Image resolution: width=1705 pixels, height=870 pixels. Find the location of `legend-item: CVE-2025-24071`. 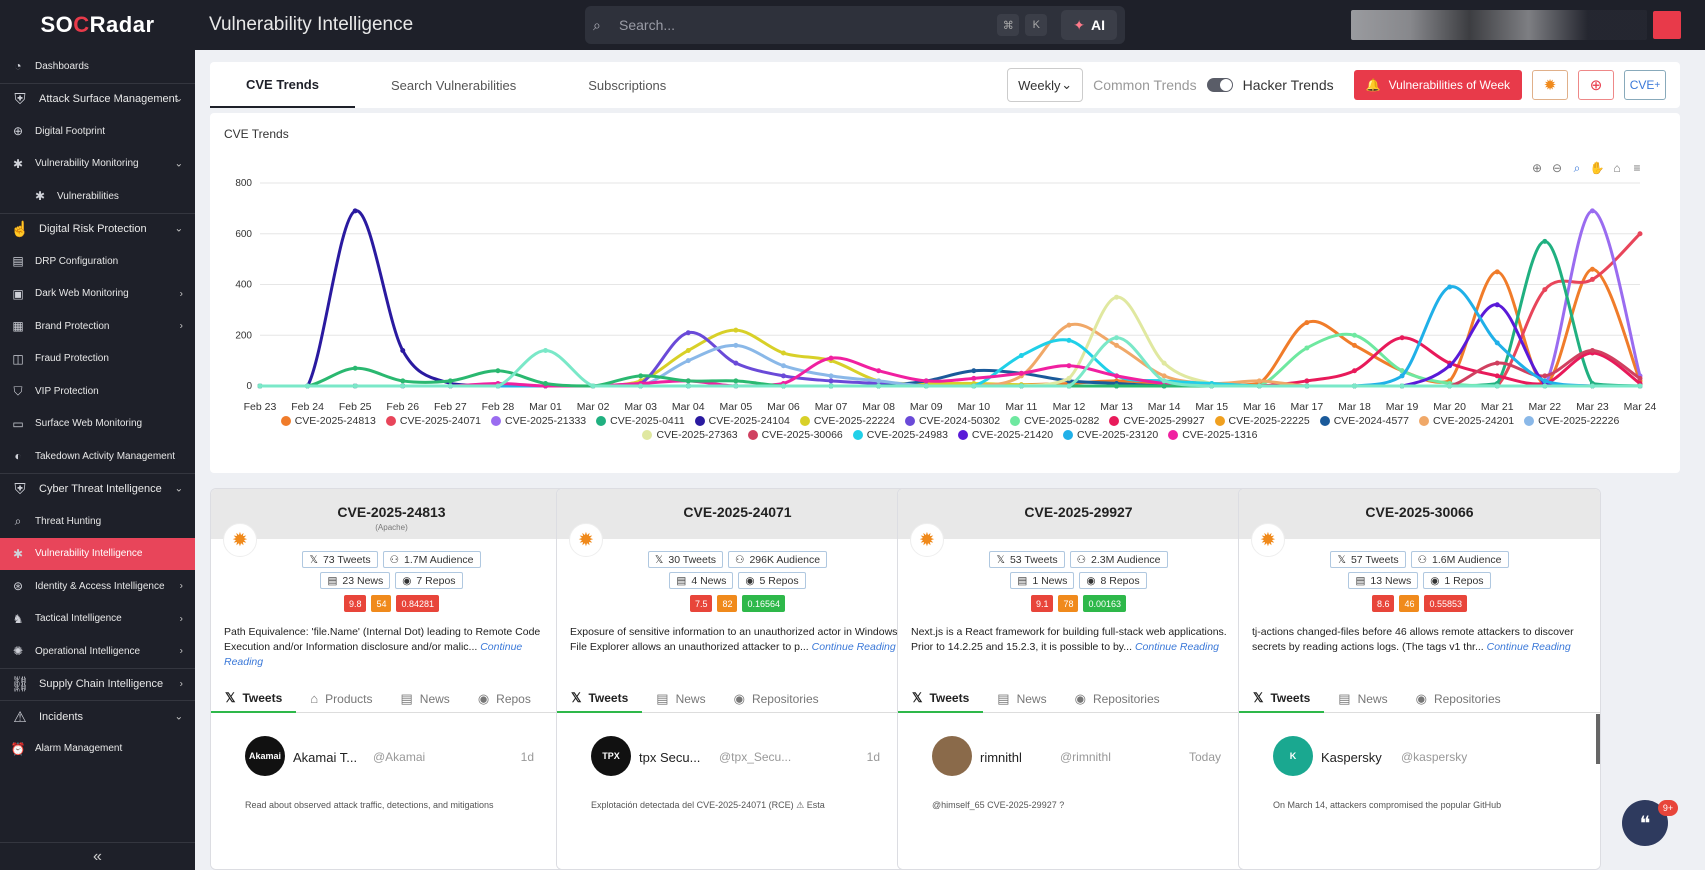

legend-item: CVE-2025-24071 is located at coordinates (433, 421).